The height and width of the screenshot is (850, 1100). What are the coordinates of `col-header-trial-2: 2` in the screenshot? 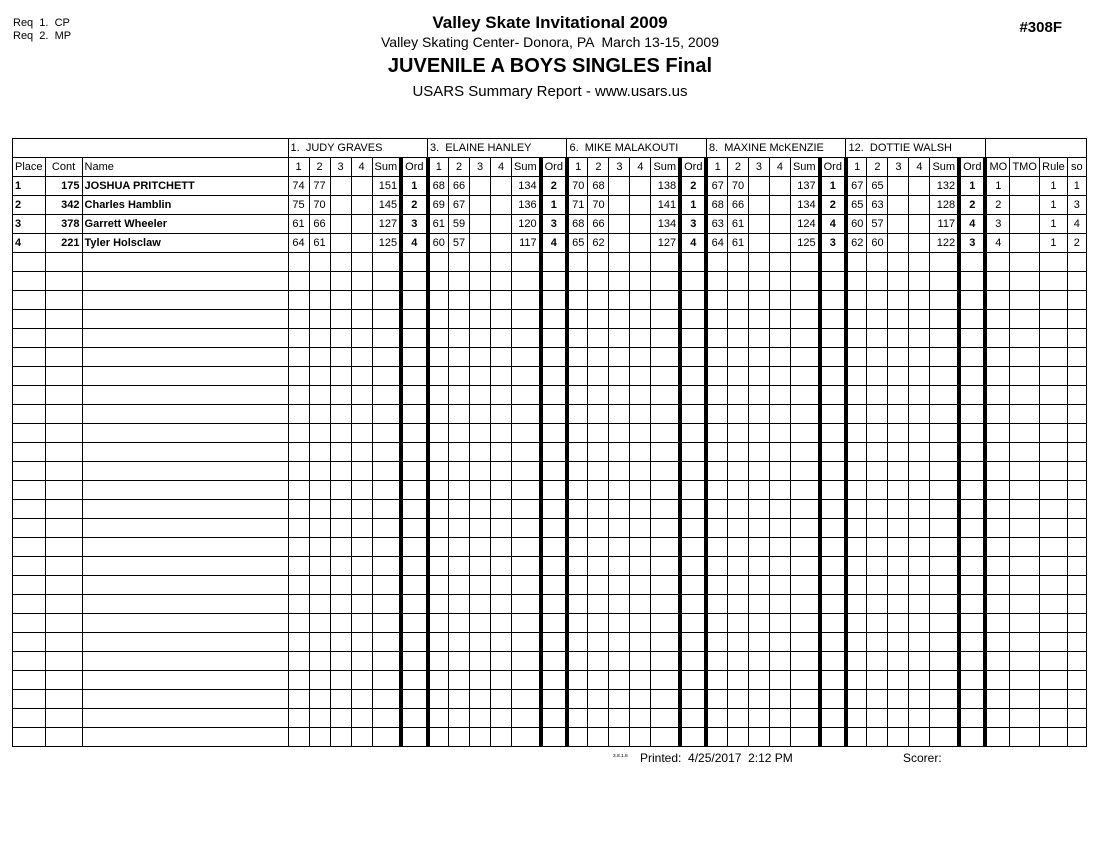 It's located at (598, 167).